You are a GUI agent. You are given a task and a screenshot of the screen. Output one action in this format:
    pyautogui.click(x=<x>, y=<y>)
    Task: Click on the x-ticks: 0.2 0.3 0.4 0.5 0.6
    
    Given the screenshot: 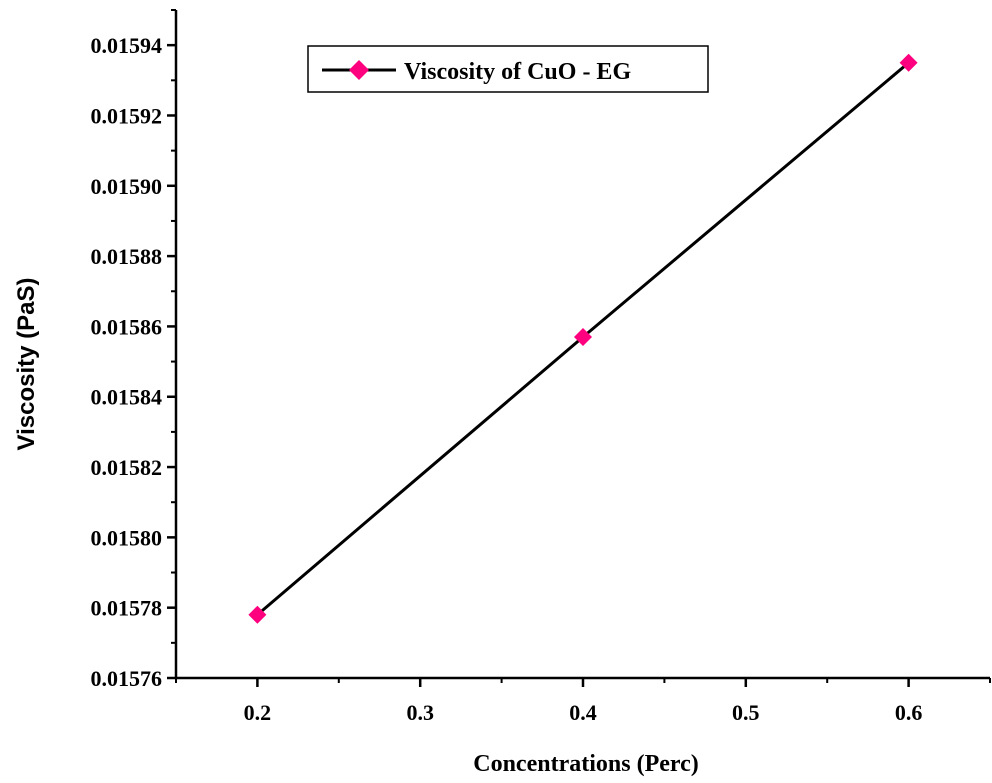 What is the action you would take?
    pyautogui.click(x=583, y=701)
    